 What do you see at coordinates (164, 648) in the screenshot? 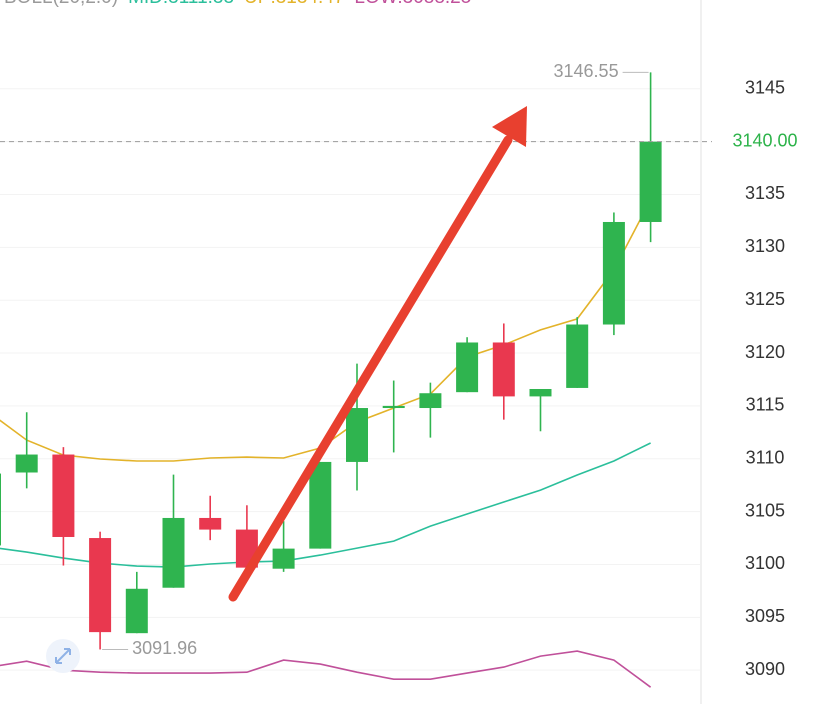
I see `low-label: 3091.96` at bounding box center [164, 648].